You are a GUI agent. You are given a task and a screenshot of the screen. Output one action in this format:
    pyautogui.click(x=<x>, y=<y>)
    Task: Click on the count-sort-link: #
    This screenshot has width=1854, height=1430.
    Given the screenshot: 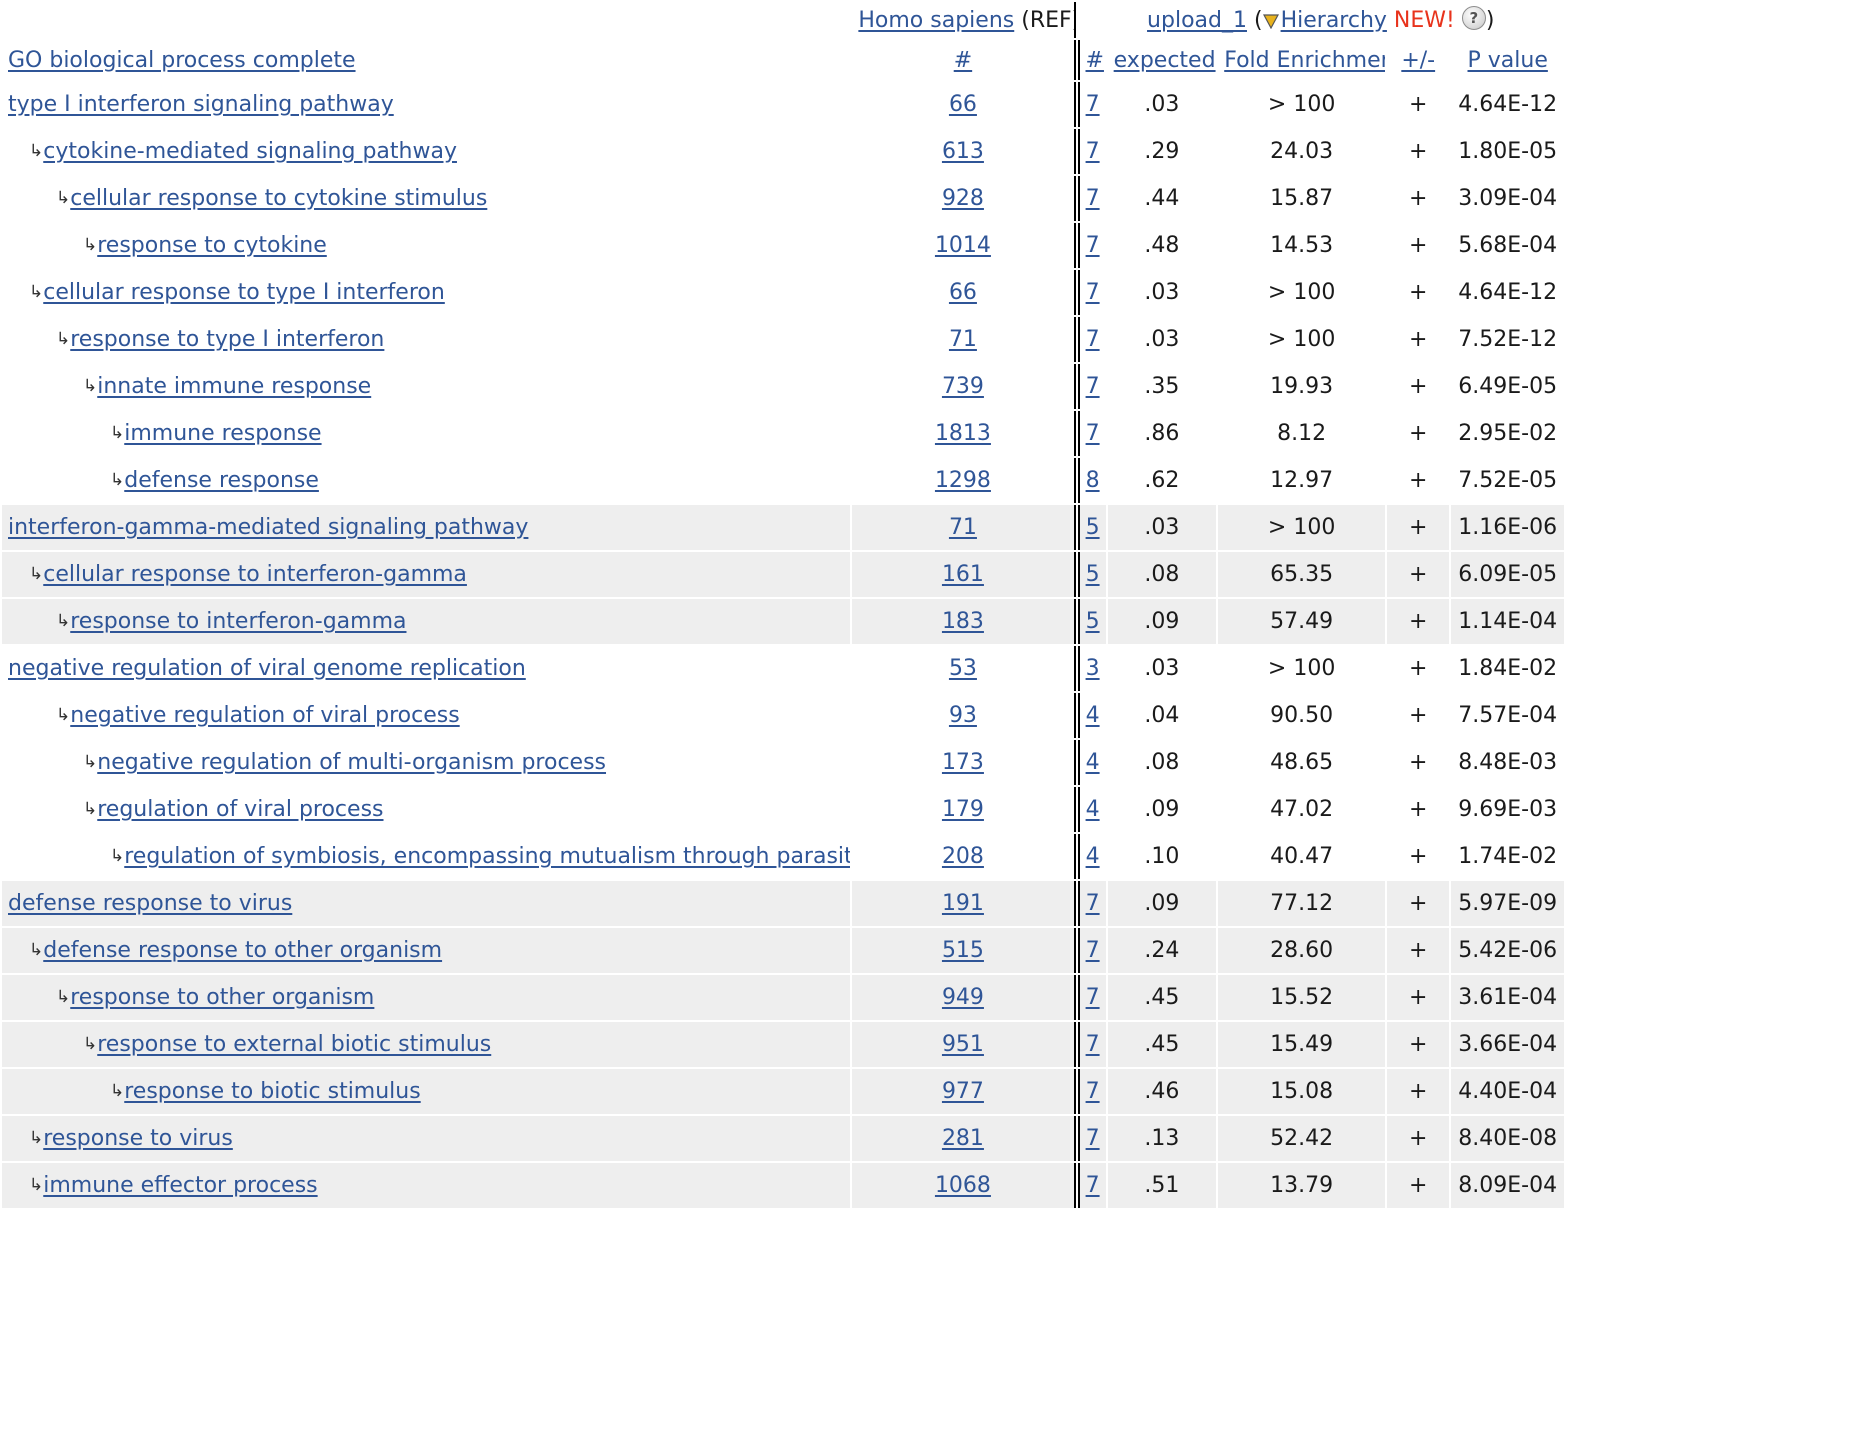 What is the action you would take?
    pyautogui.click(x=1094, y=60)
    